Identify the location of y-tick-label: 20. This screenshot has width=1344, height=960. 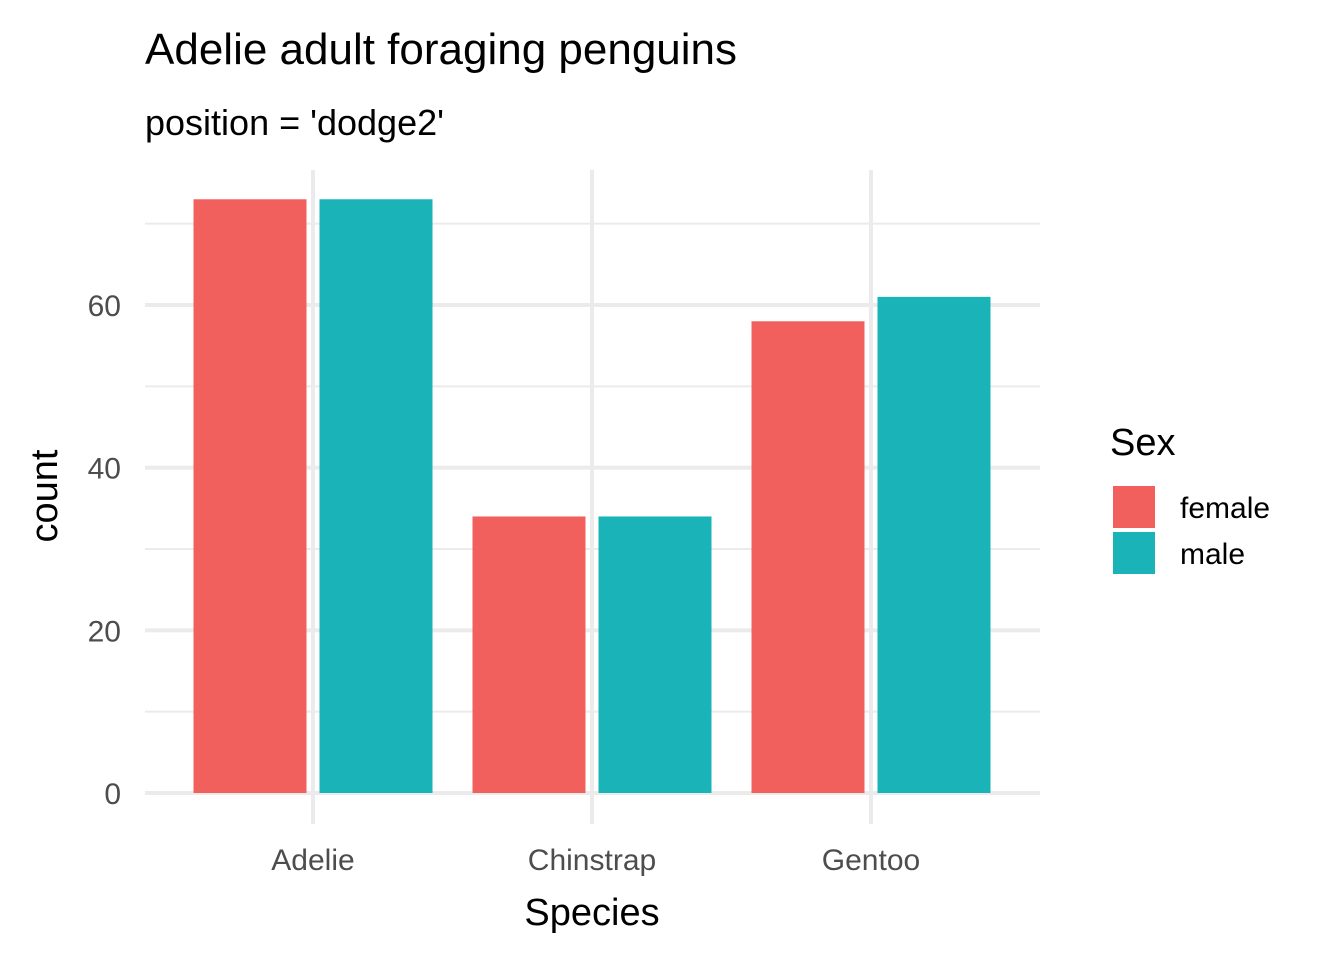
(104, 631).